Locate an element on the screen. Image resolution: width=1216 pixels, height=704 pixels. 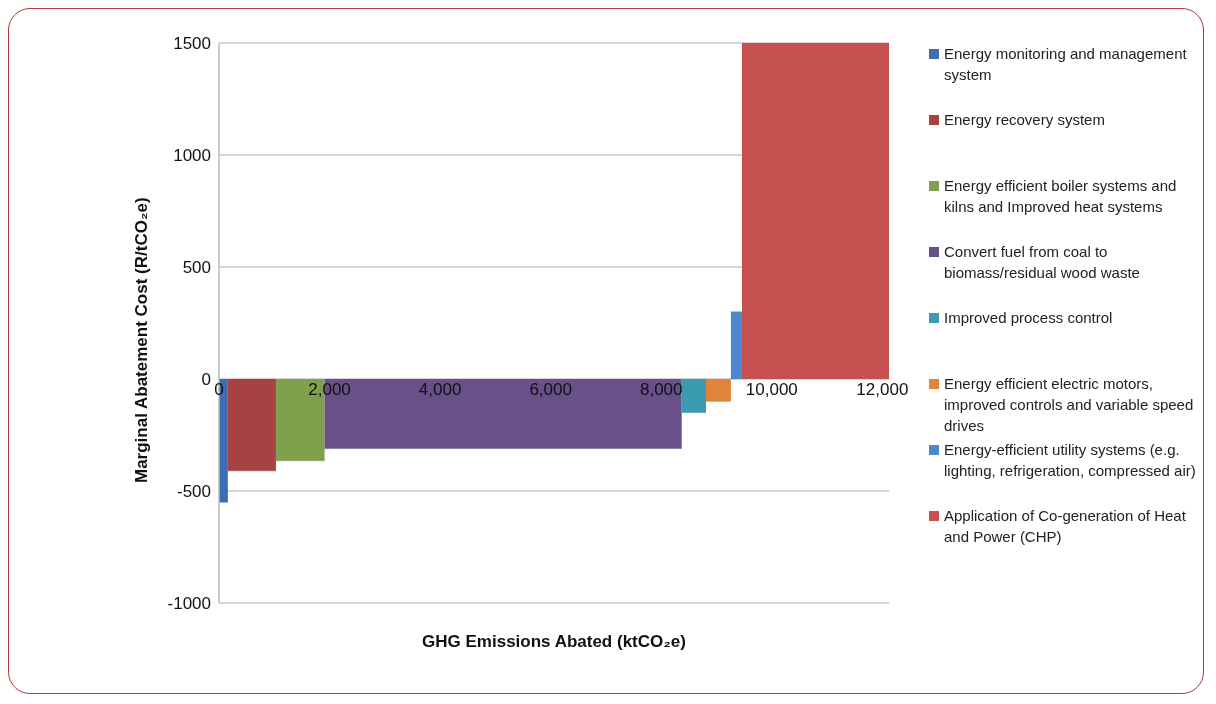
legend-label: Energy-efficient utility systems (e.g. lighting, refrigeration, compressed air) is located at coordinates (1070, 460).